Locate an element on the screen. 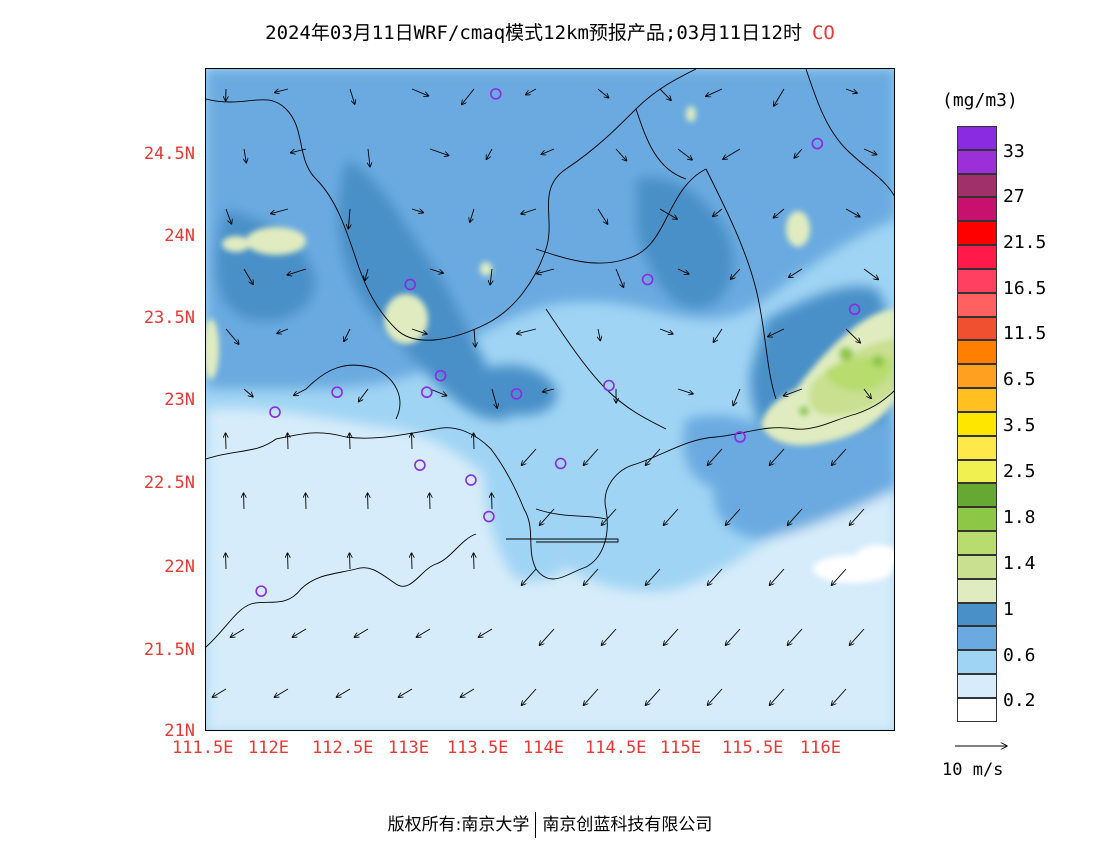 Image resolution: width=1100 pixels, height=850 pixels. footer-separator is located at coordinates (536, 825).